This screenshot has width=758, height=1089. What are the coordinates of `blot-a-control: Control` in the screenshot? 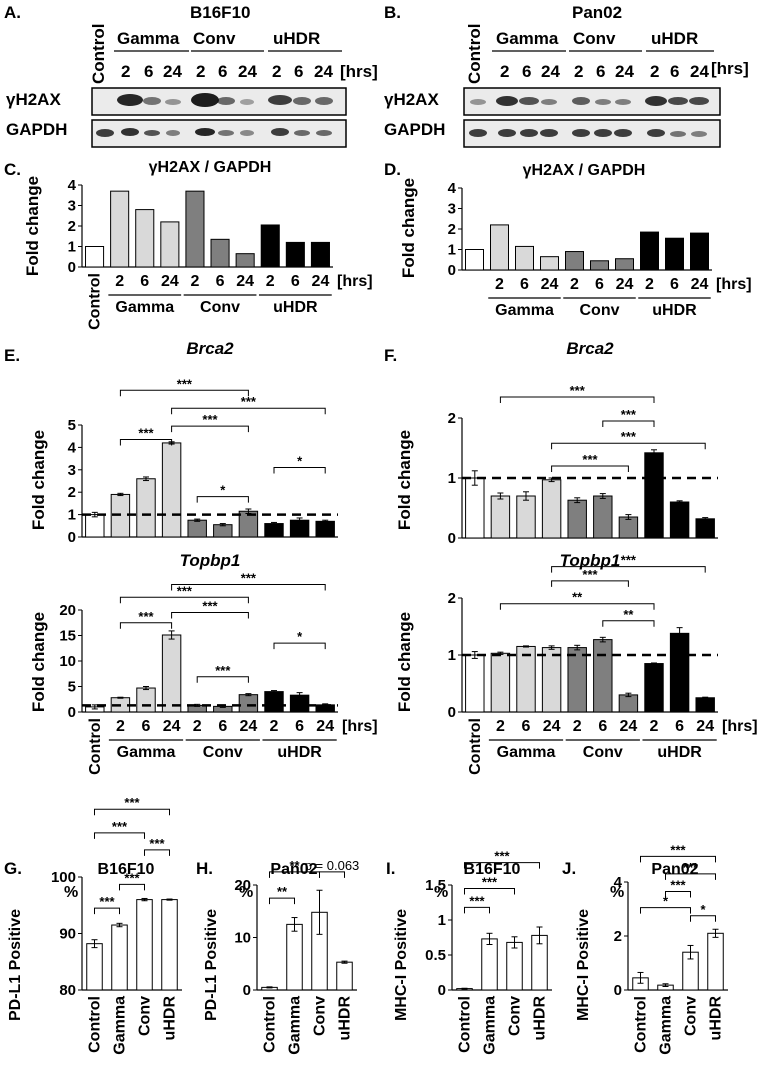 It's located at (98, 54).